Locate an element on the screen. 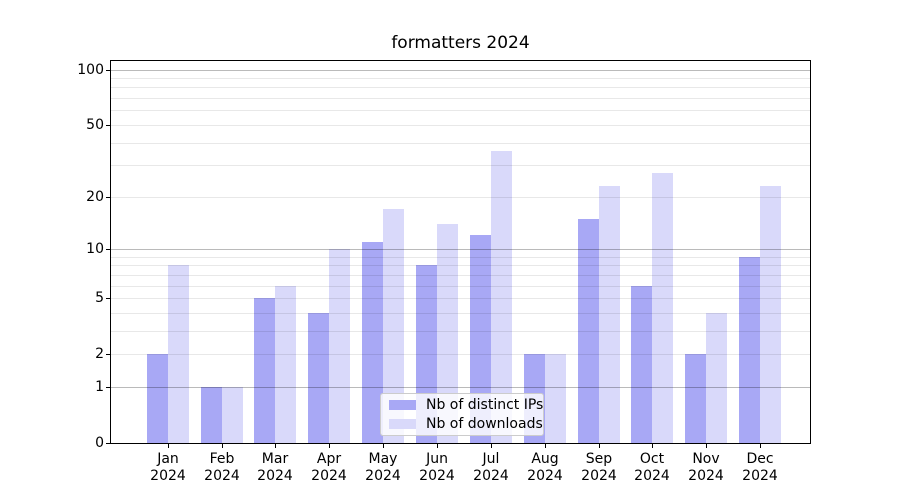 The image size is (900, 500). legend-swatch-distinct-ips is located at coordinates (402, 405).